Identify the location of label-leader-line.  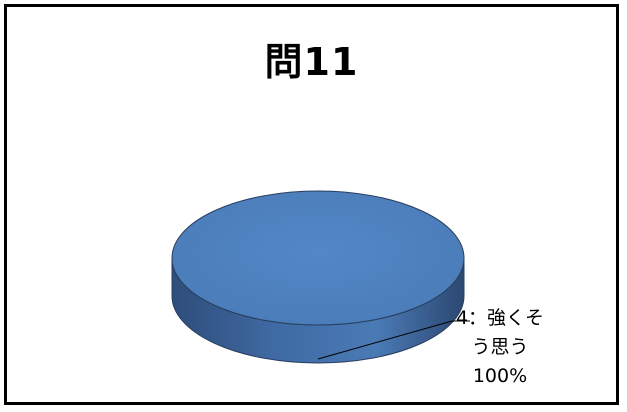
(393, 340).